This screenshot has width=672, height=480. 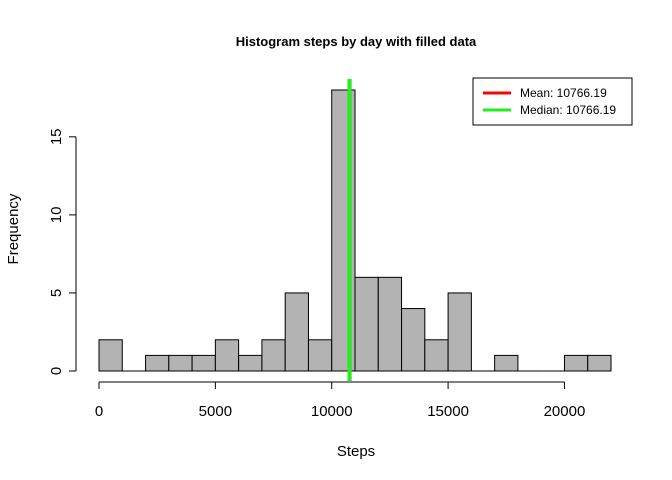 I want to click on y-tick-label: 10, so click(x=56, y=215).